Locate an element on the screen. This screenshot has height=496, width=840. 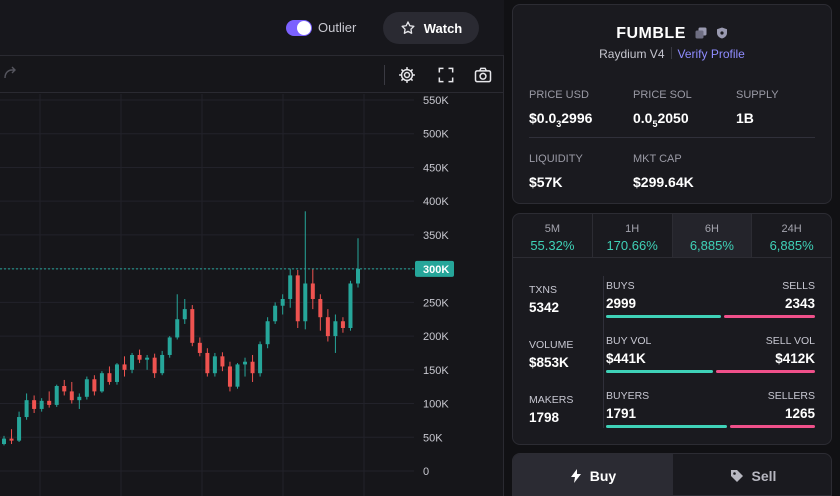
txns-divider is located at coordinates (603, 352).